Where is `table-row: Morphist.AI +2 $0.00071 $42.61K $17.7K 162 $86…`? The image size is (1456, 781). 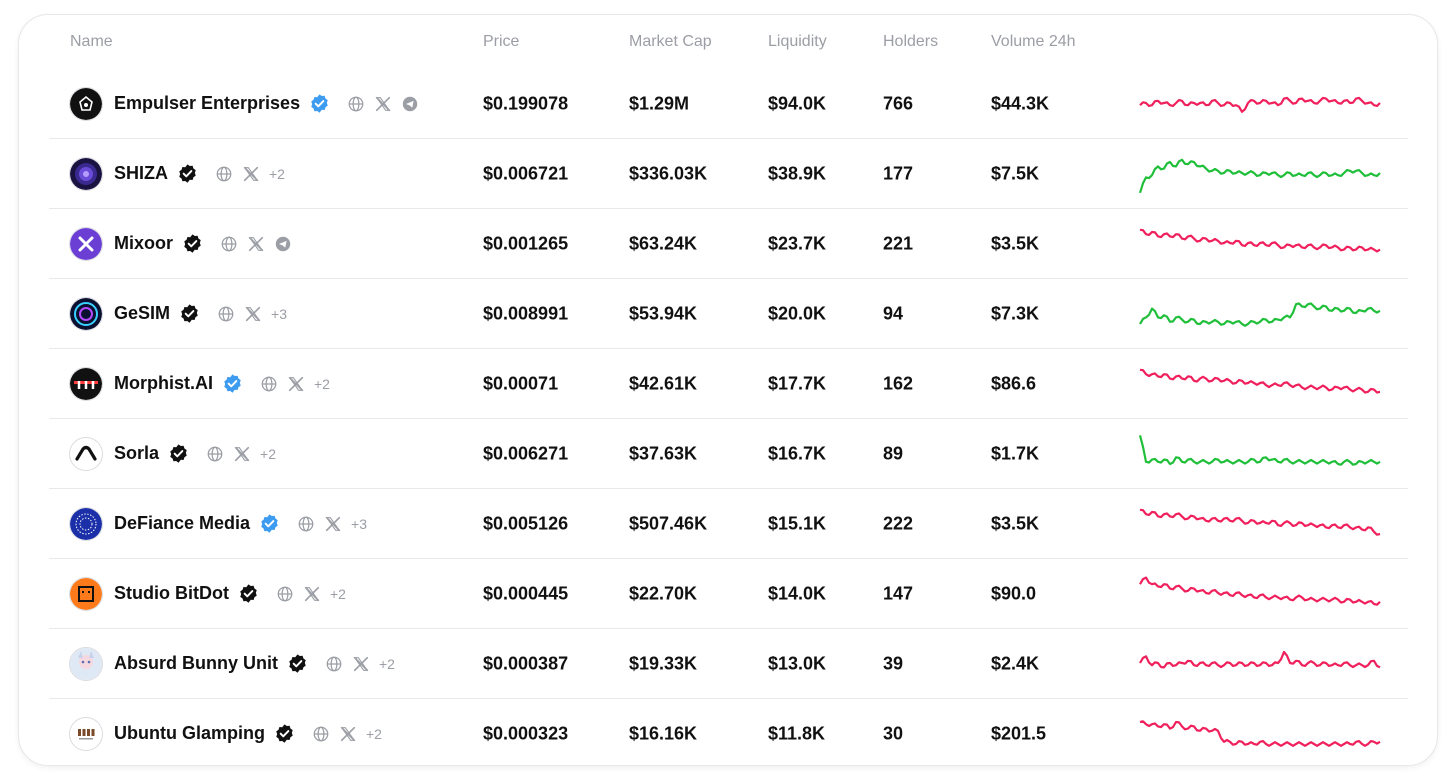
table-row: Morphist.AI +2 $0.00071 $42.61K $17.7K 162 $86… is located at coordinates (728, 384).